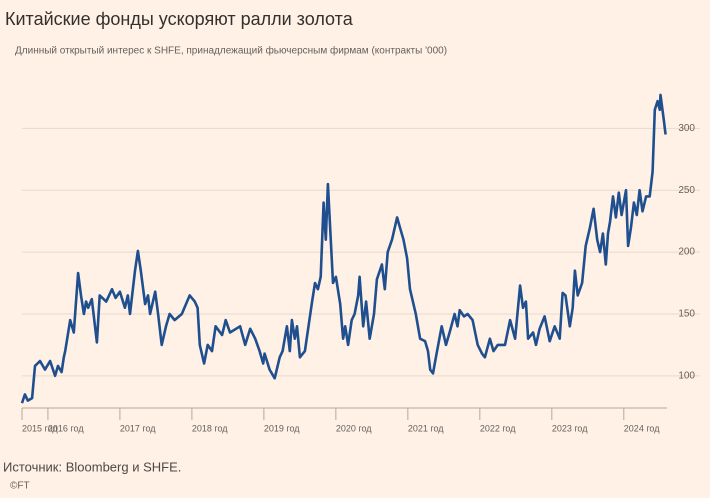 The image size is (710, 498). Describe the element at coordinates (20, 486) in the screenshot. I see `credit: ©FT` at that location.